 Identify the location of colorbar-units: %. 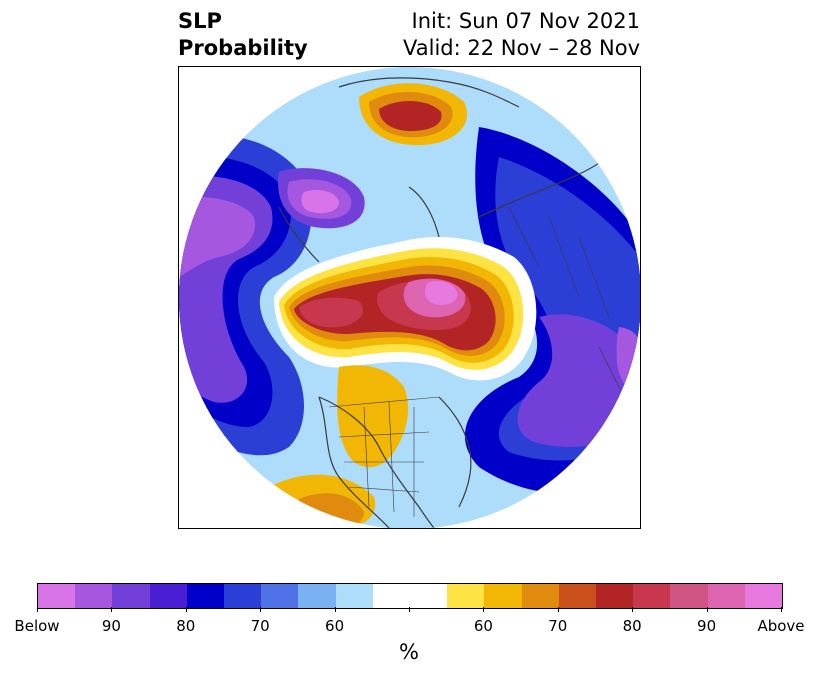
(409, 652).